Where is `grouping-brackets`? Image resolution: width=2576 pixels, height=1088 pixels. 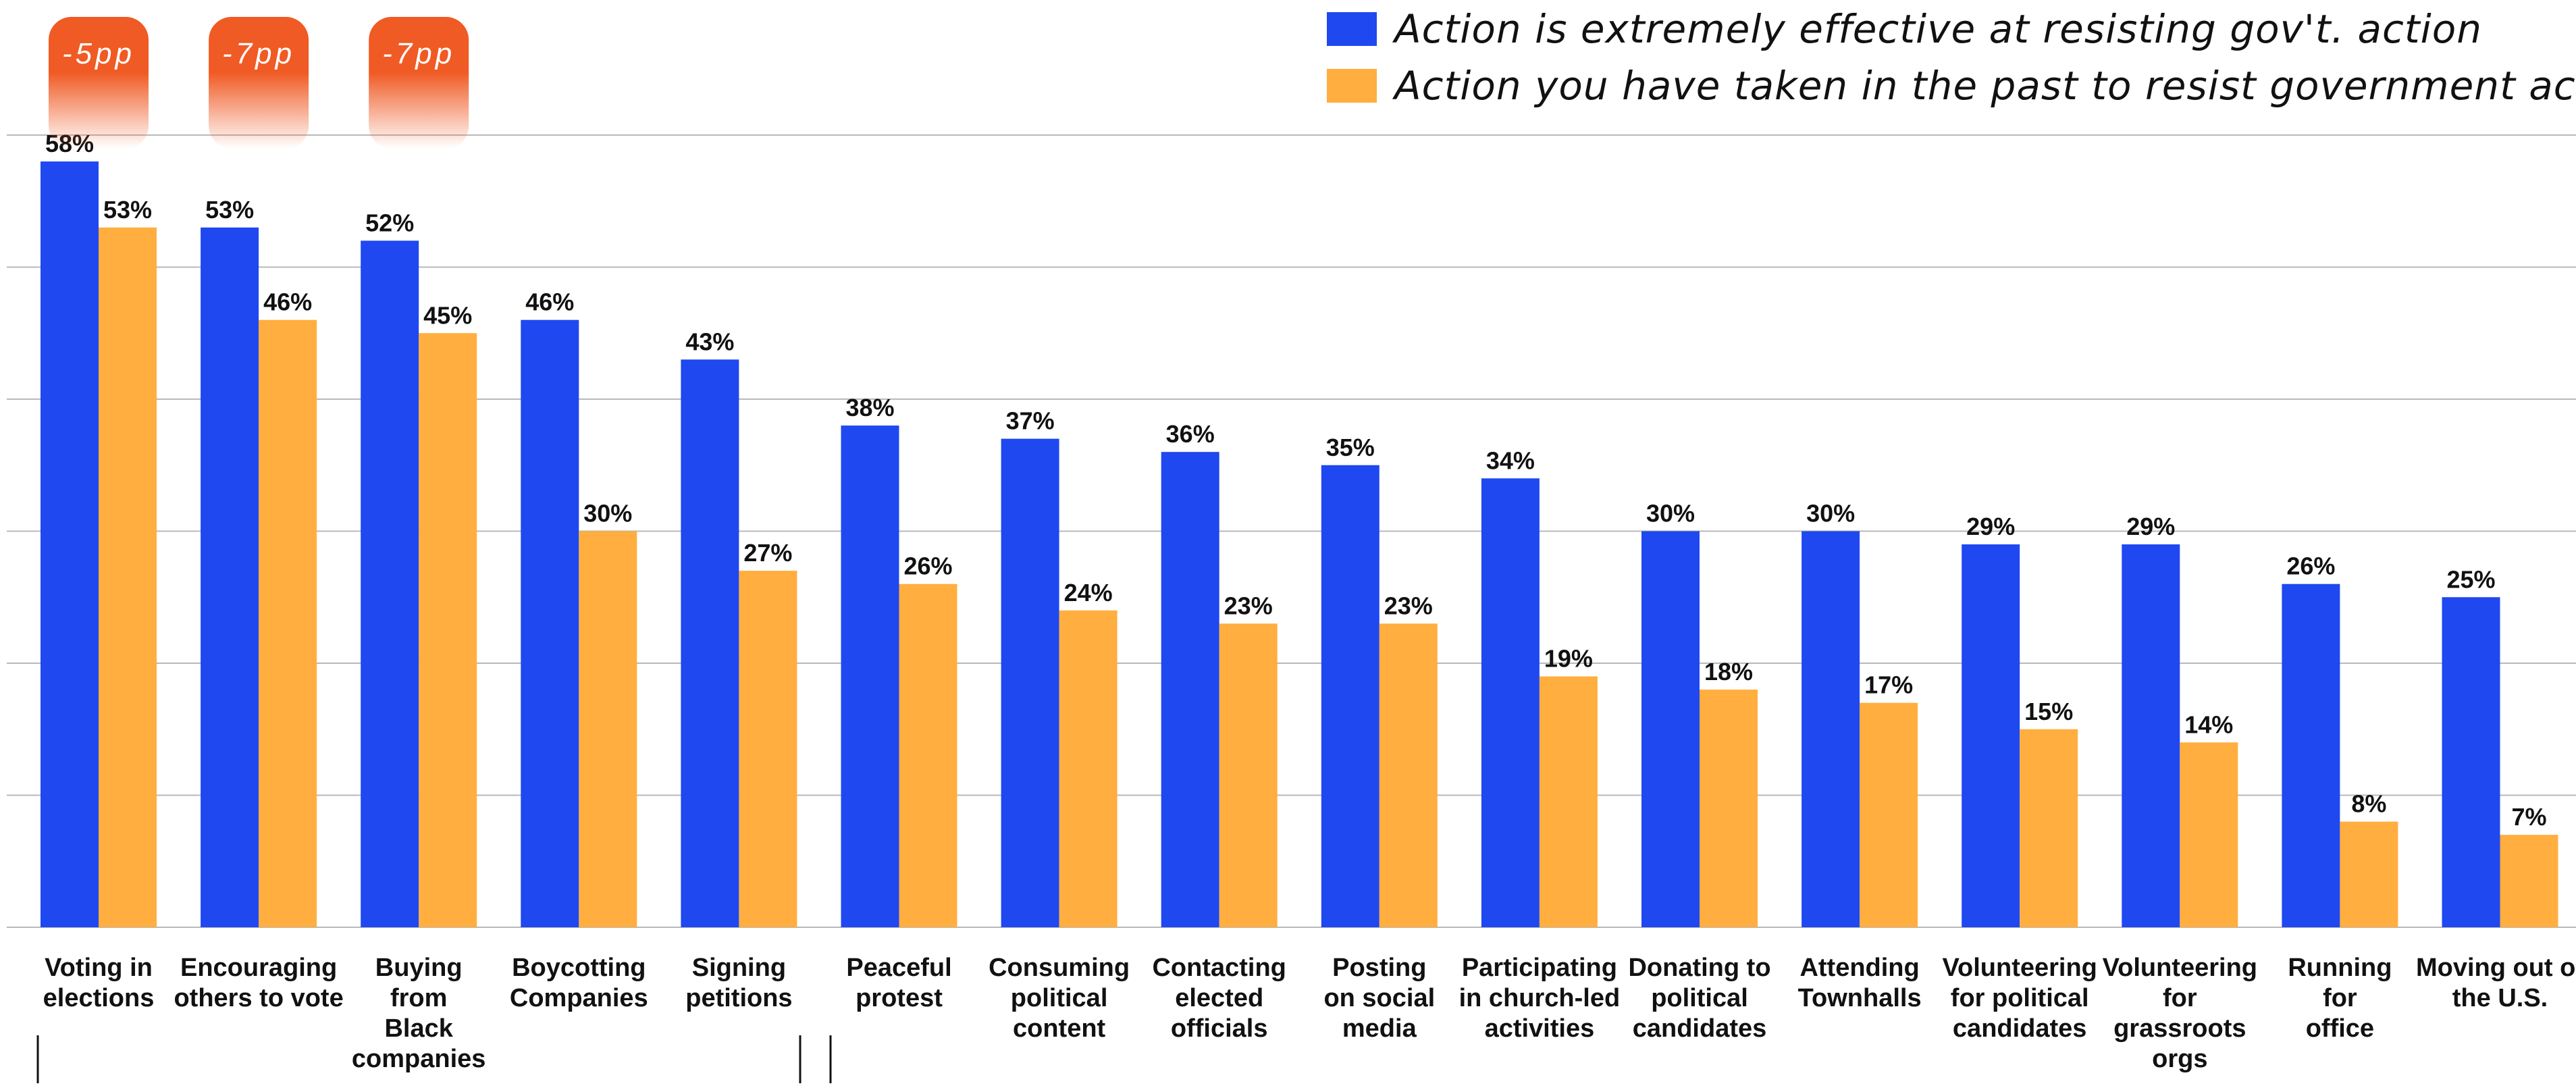
grouping-brackets is located at coordinates (434, 1059).